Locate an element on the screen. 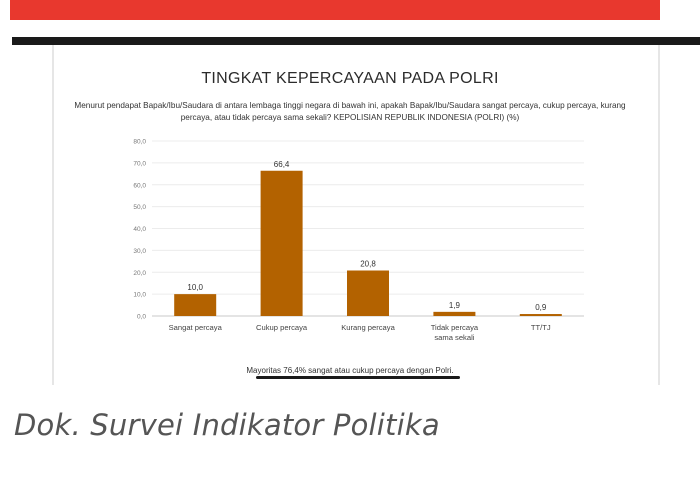 This screenshot has width=700, height=492. y-tick-label: 0,0 is located at coordinates (141, 317).